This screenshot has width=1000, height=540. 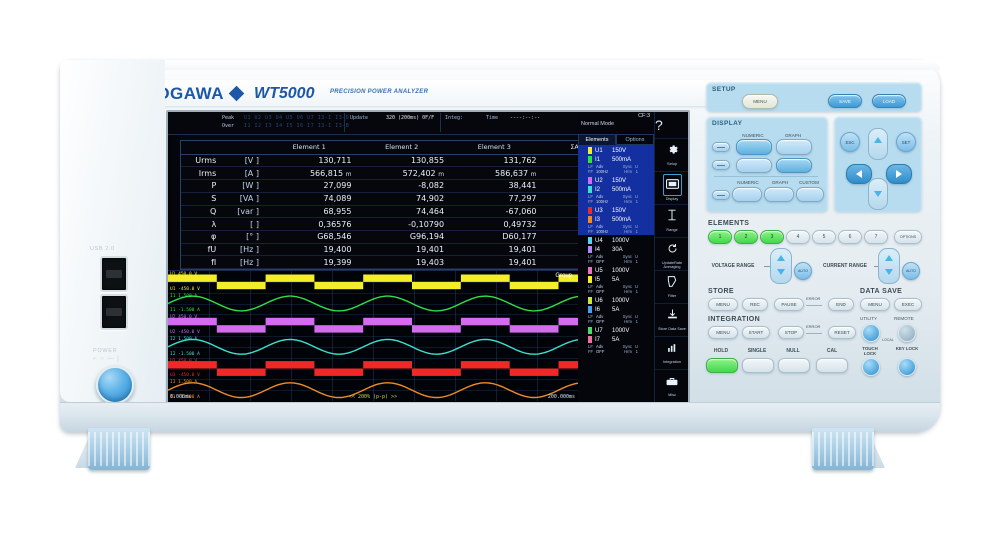 I want to click on nav-up-button, so click(x=878, y=144).